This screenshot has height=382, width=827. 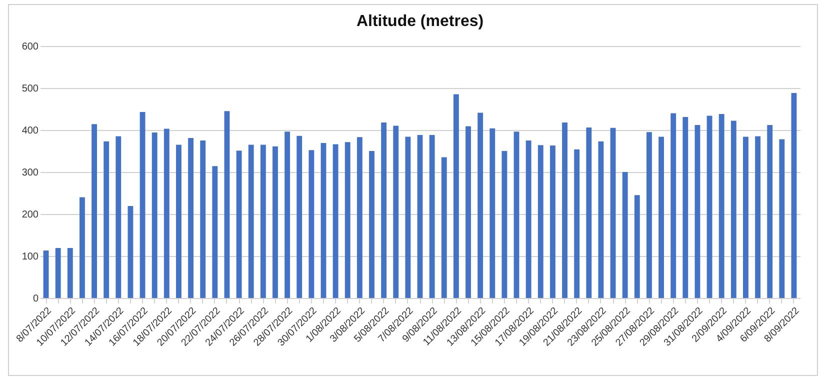 I want to click on y-tick-label: 100, so click(x=30, y=257).